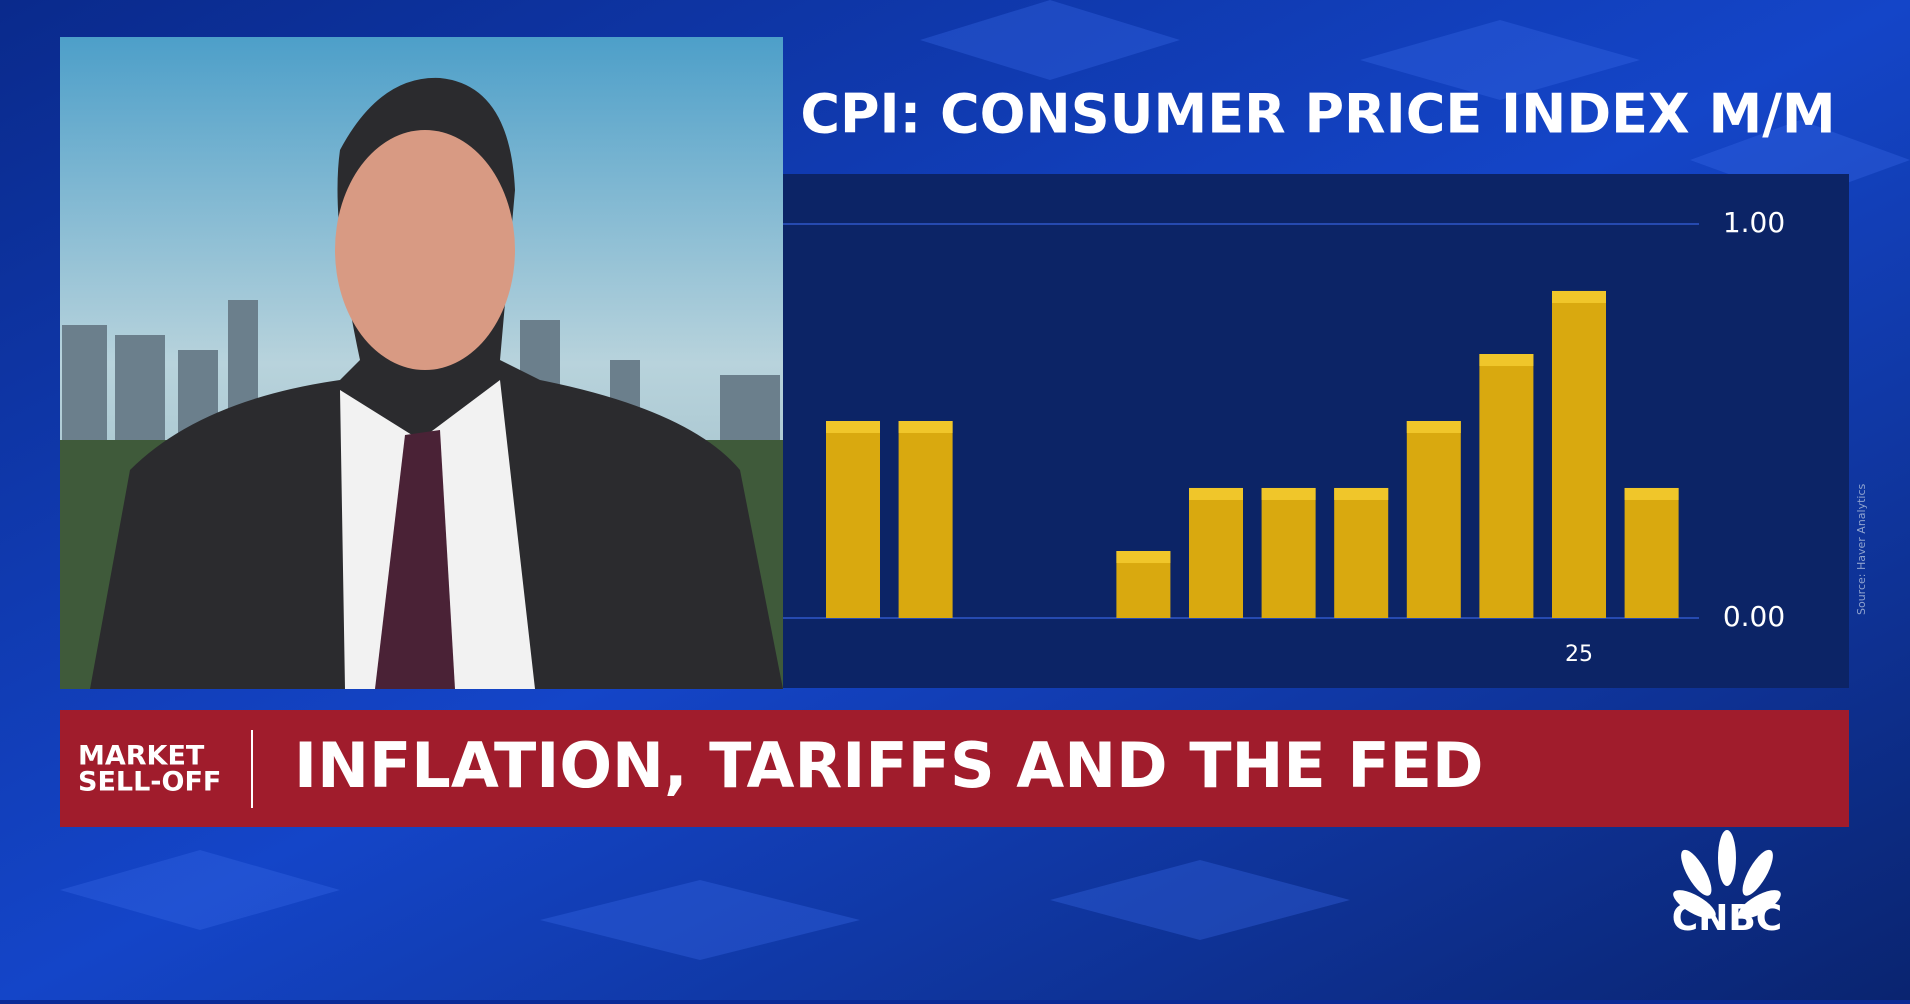 The height and width of the screenshot is (1004, 1910). I want to click on chart-title: CPI: CONSUMER PRICE INDEX M/M, so click(1317, 114).